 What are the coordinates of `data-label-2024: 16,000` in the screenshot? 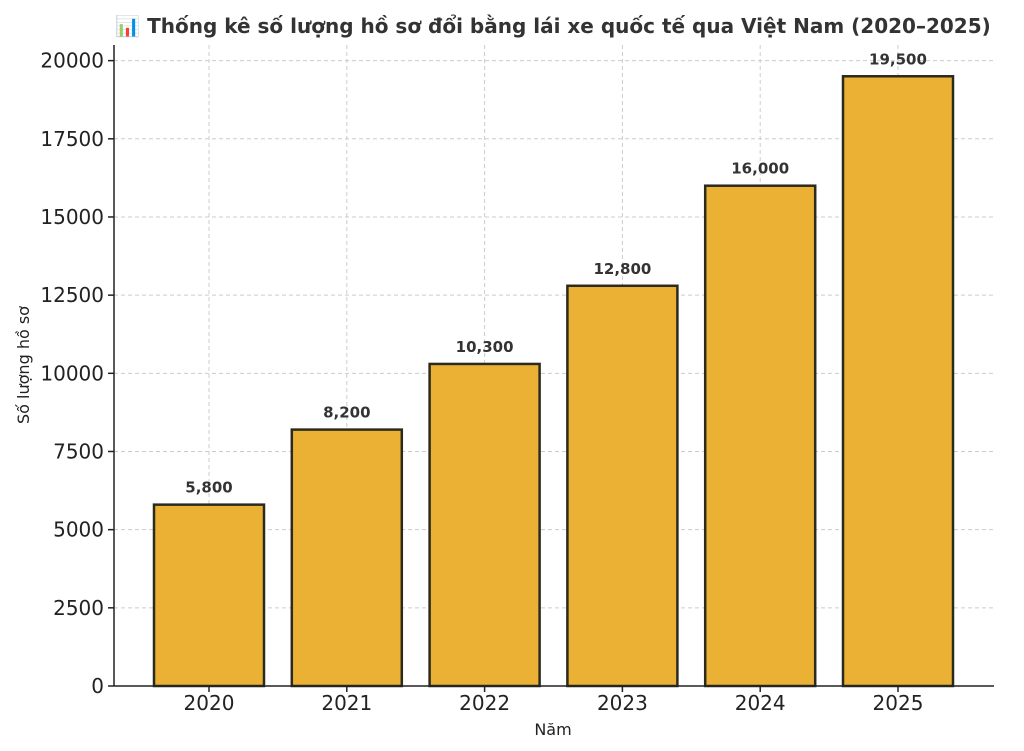 It's located at (760, 169).